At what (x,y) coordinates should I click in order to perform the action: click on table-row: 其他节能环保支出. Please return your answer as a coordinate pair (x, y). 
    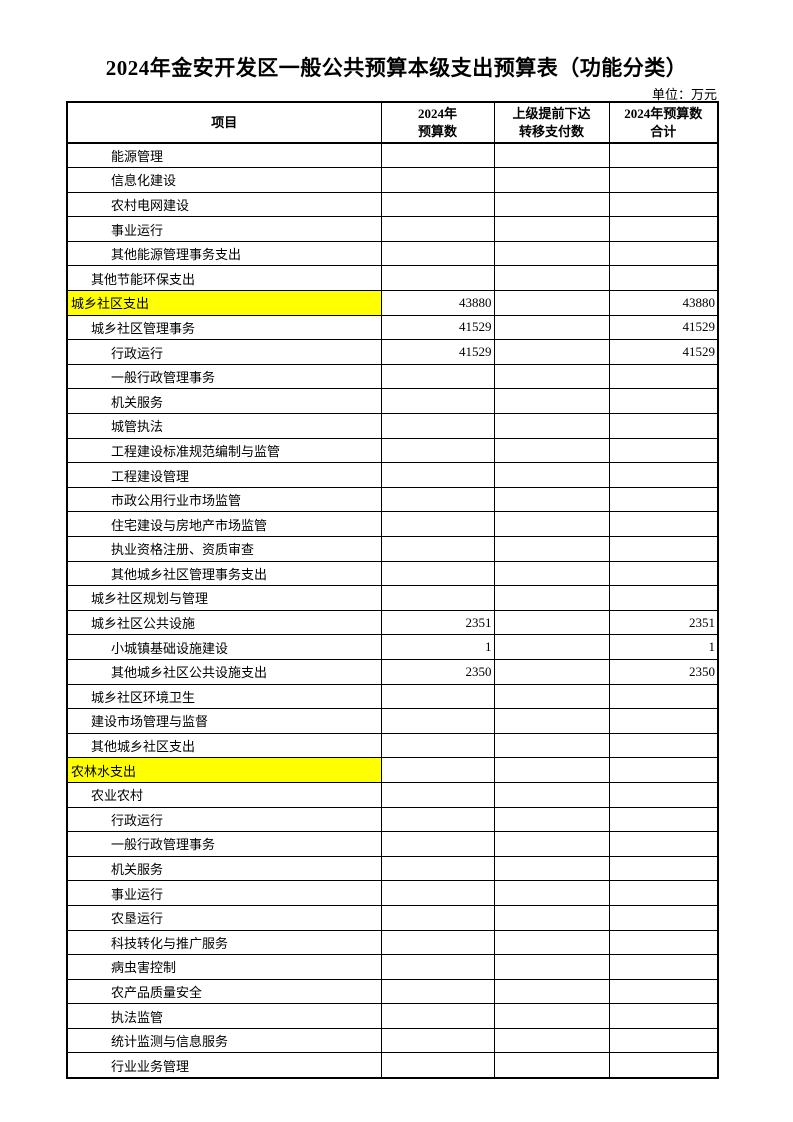
    Looking at the image, I should click on (392, 278).